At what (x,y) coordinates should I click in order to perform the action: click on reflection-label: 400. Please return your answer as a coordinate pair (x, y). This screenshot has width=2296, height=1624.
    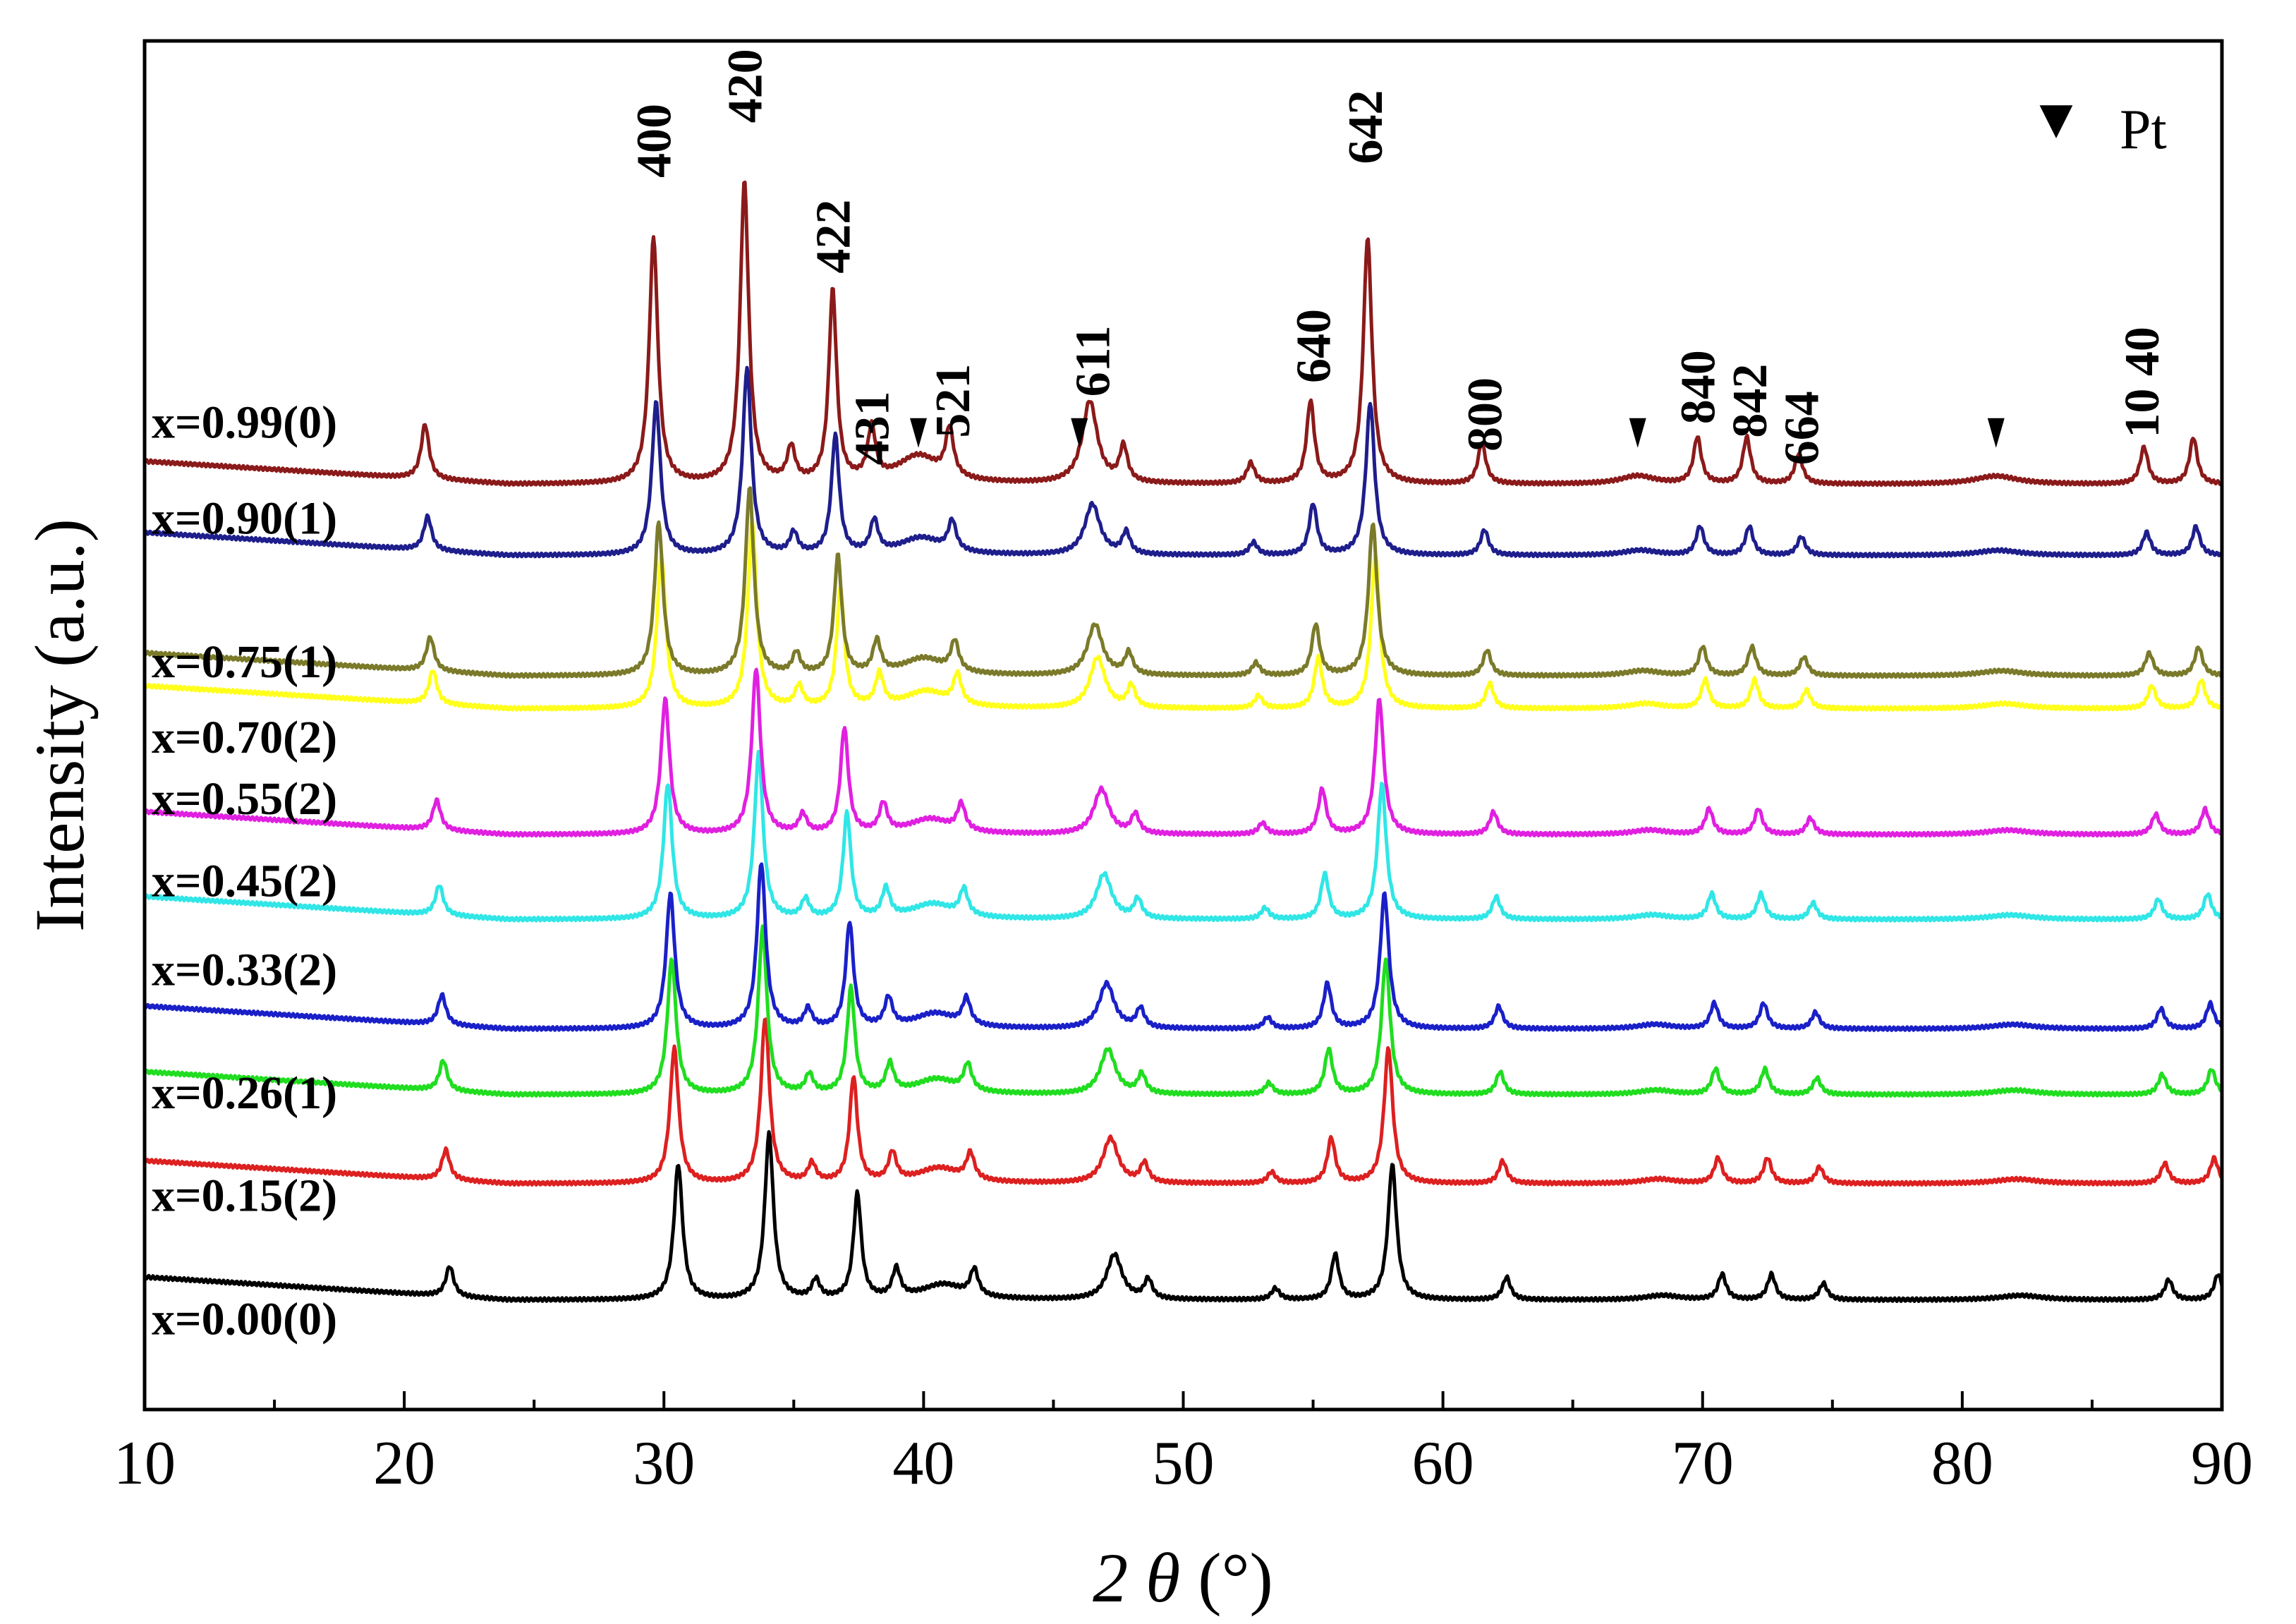
    Looking at the image, I should click on (655, 141).